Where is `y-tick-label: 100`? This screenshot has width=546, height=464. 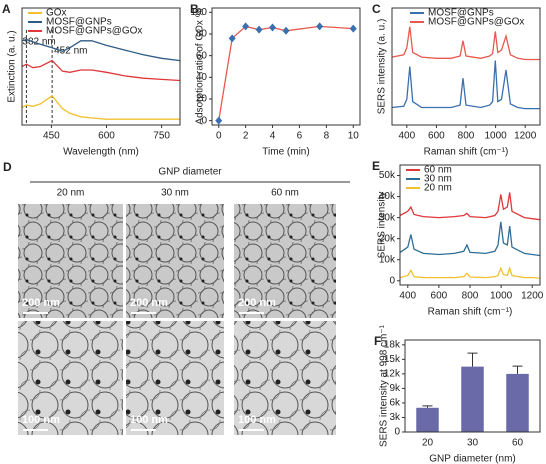
y-tick-label: 100 is located at coordinates (198, 12).